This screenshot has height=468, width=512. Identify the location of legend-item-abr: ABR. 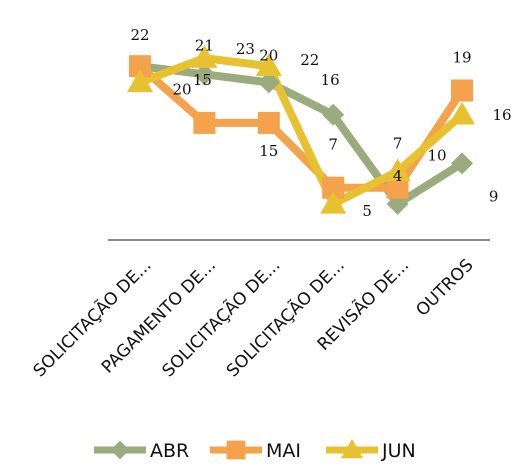
(141, 451).